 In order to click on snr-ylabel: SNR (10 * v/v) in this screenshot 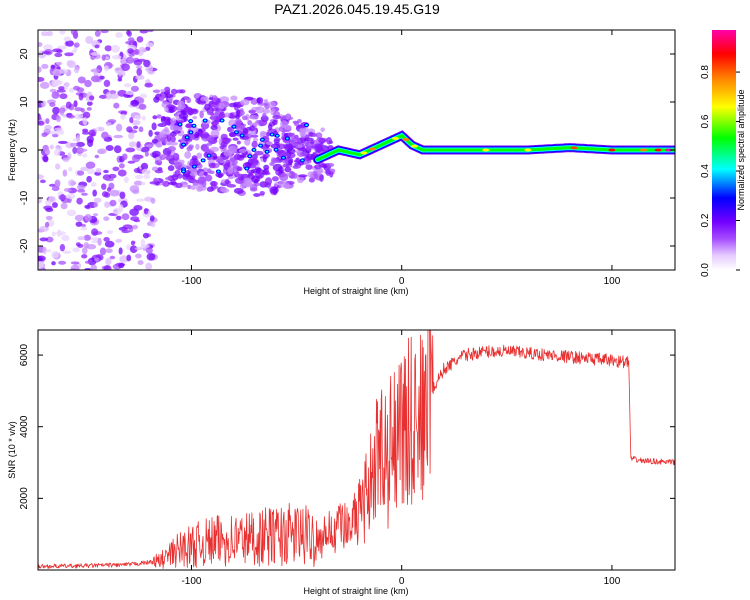, I will do `click(12, 450)`.